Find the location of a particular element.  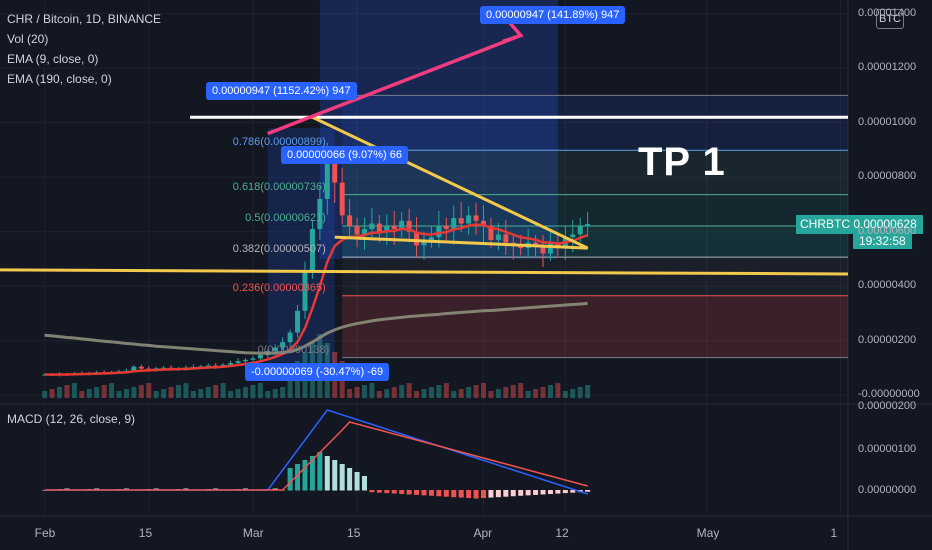

target-arrow is located at coordinates (394, 84).